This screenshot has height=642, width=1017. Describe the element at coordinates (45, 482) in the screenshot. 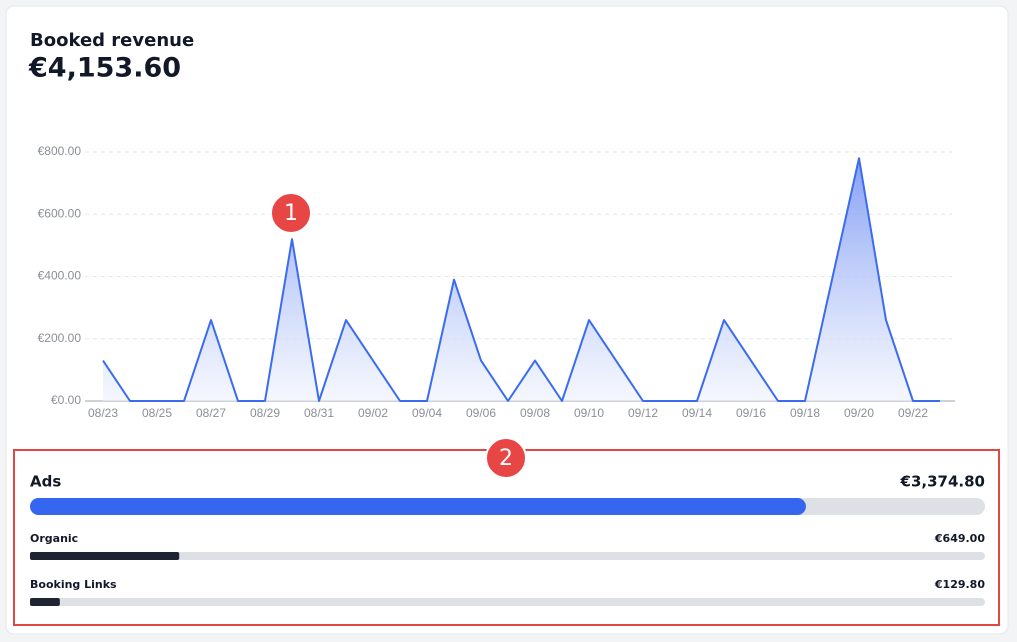

I see `source-name: Ads` at that location.